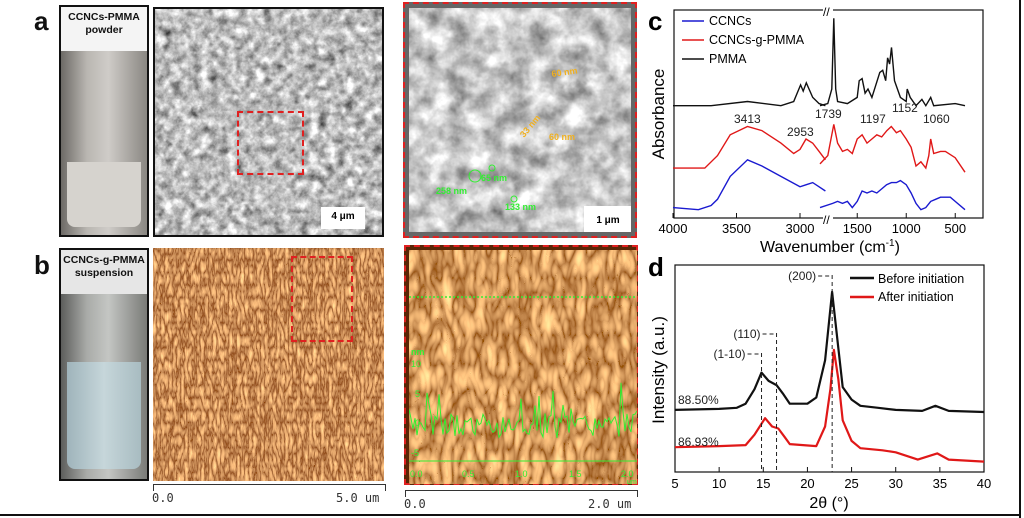 This screenshot has width=1024, height=518. What do you see at coordinates (655, 21) in the screenshot?
I see `panel-label-c: c` at bounding box center [655, 21].